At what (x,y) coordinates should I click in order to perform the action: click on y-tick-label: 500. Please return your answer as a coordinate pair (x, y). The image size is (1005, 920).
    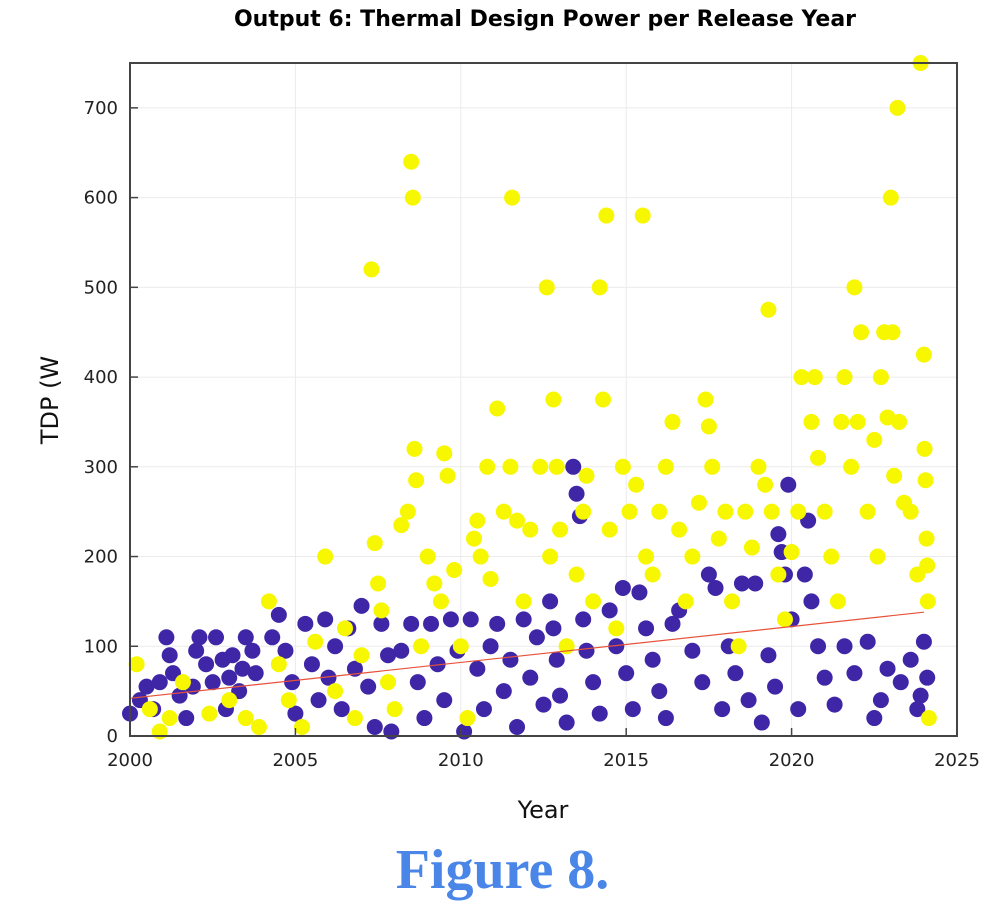
    Looking at the image, I should click on (101, 287).